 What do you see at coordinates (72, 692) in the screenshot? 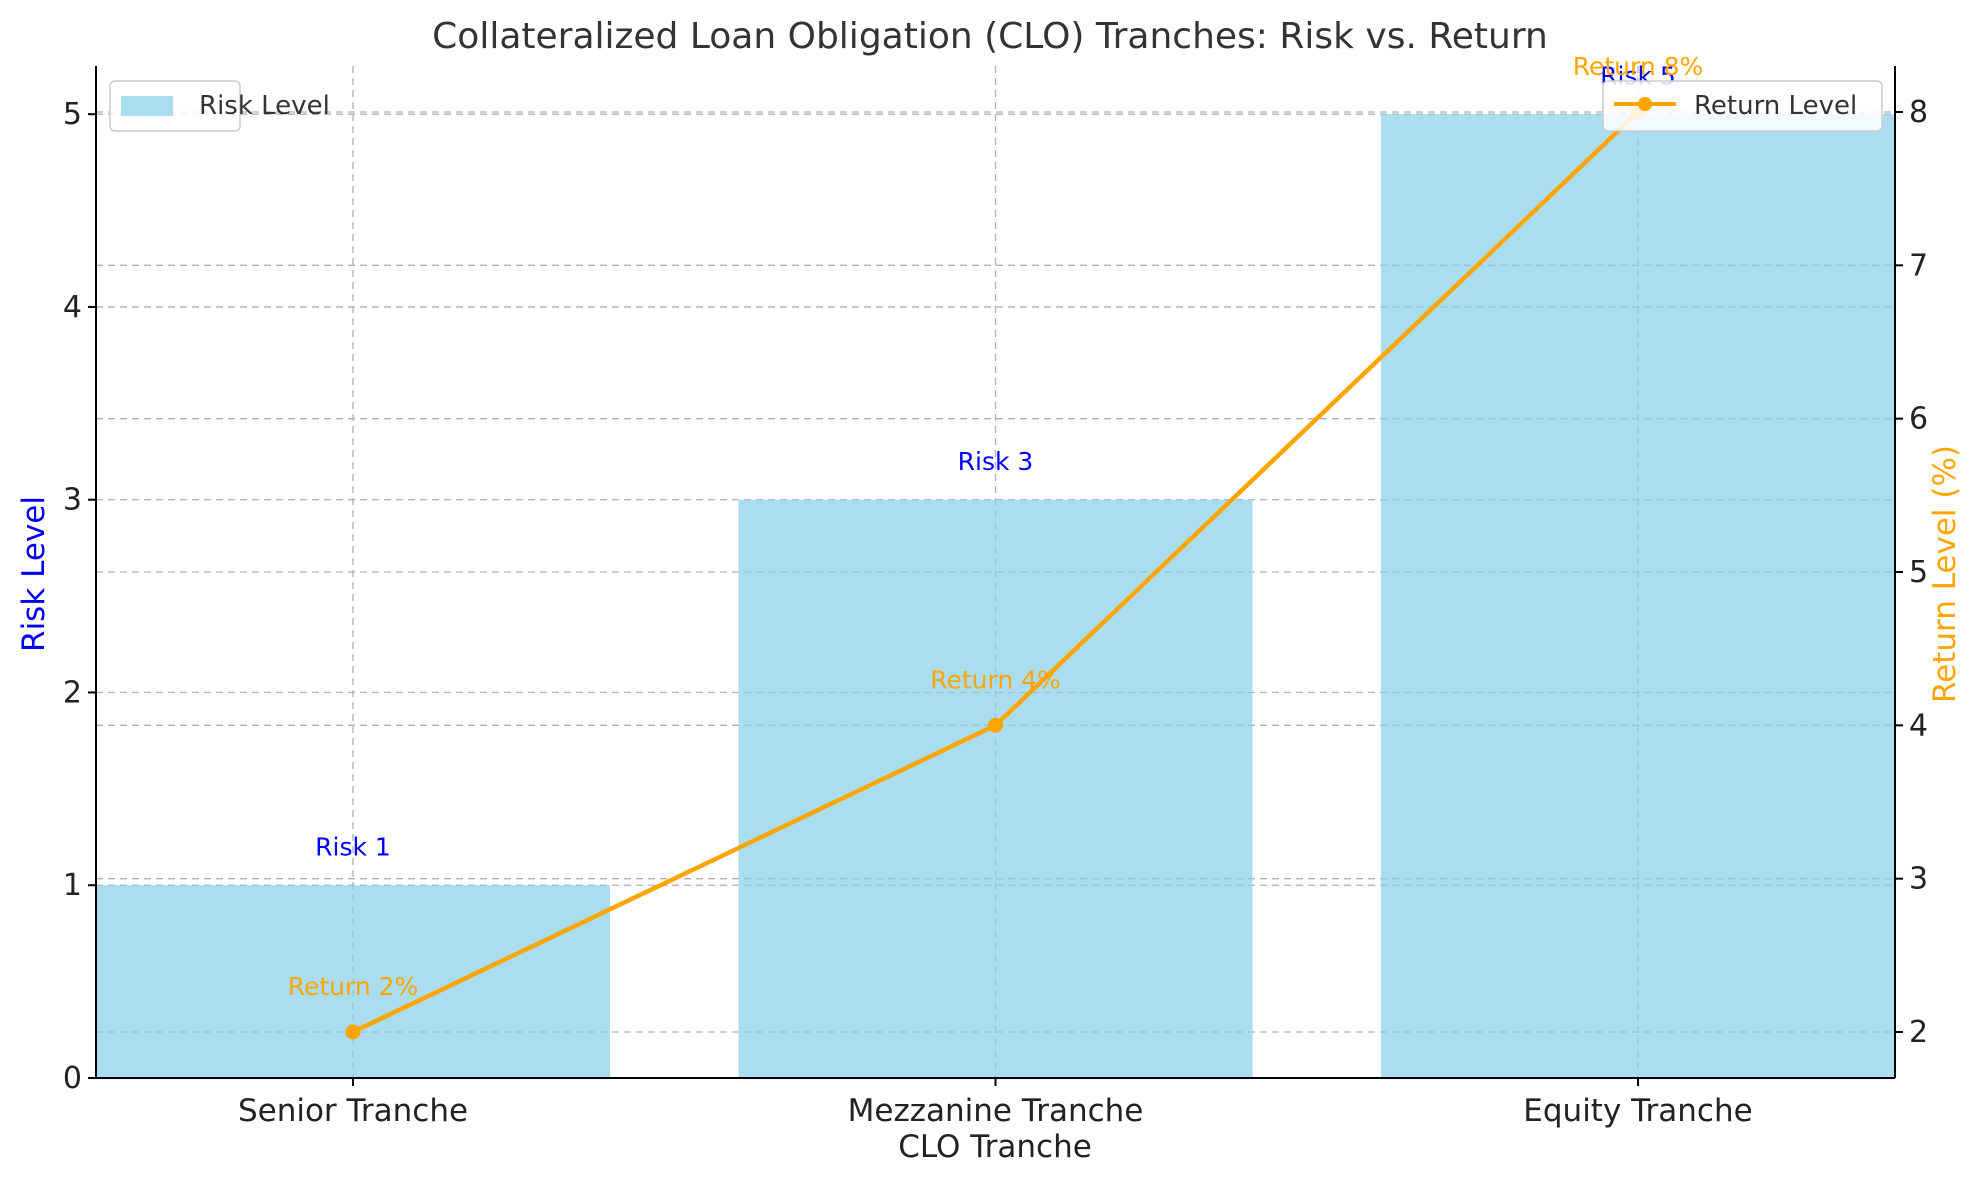
I see `y-tick-label: 2` at bounding box center [72, 692].